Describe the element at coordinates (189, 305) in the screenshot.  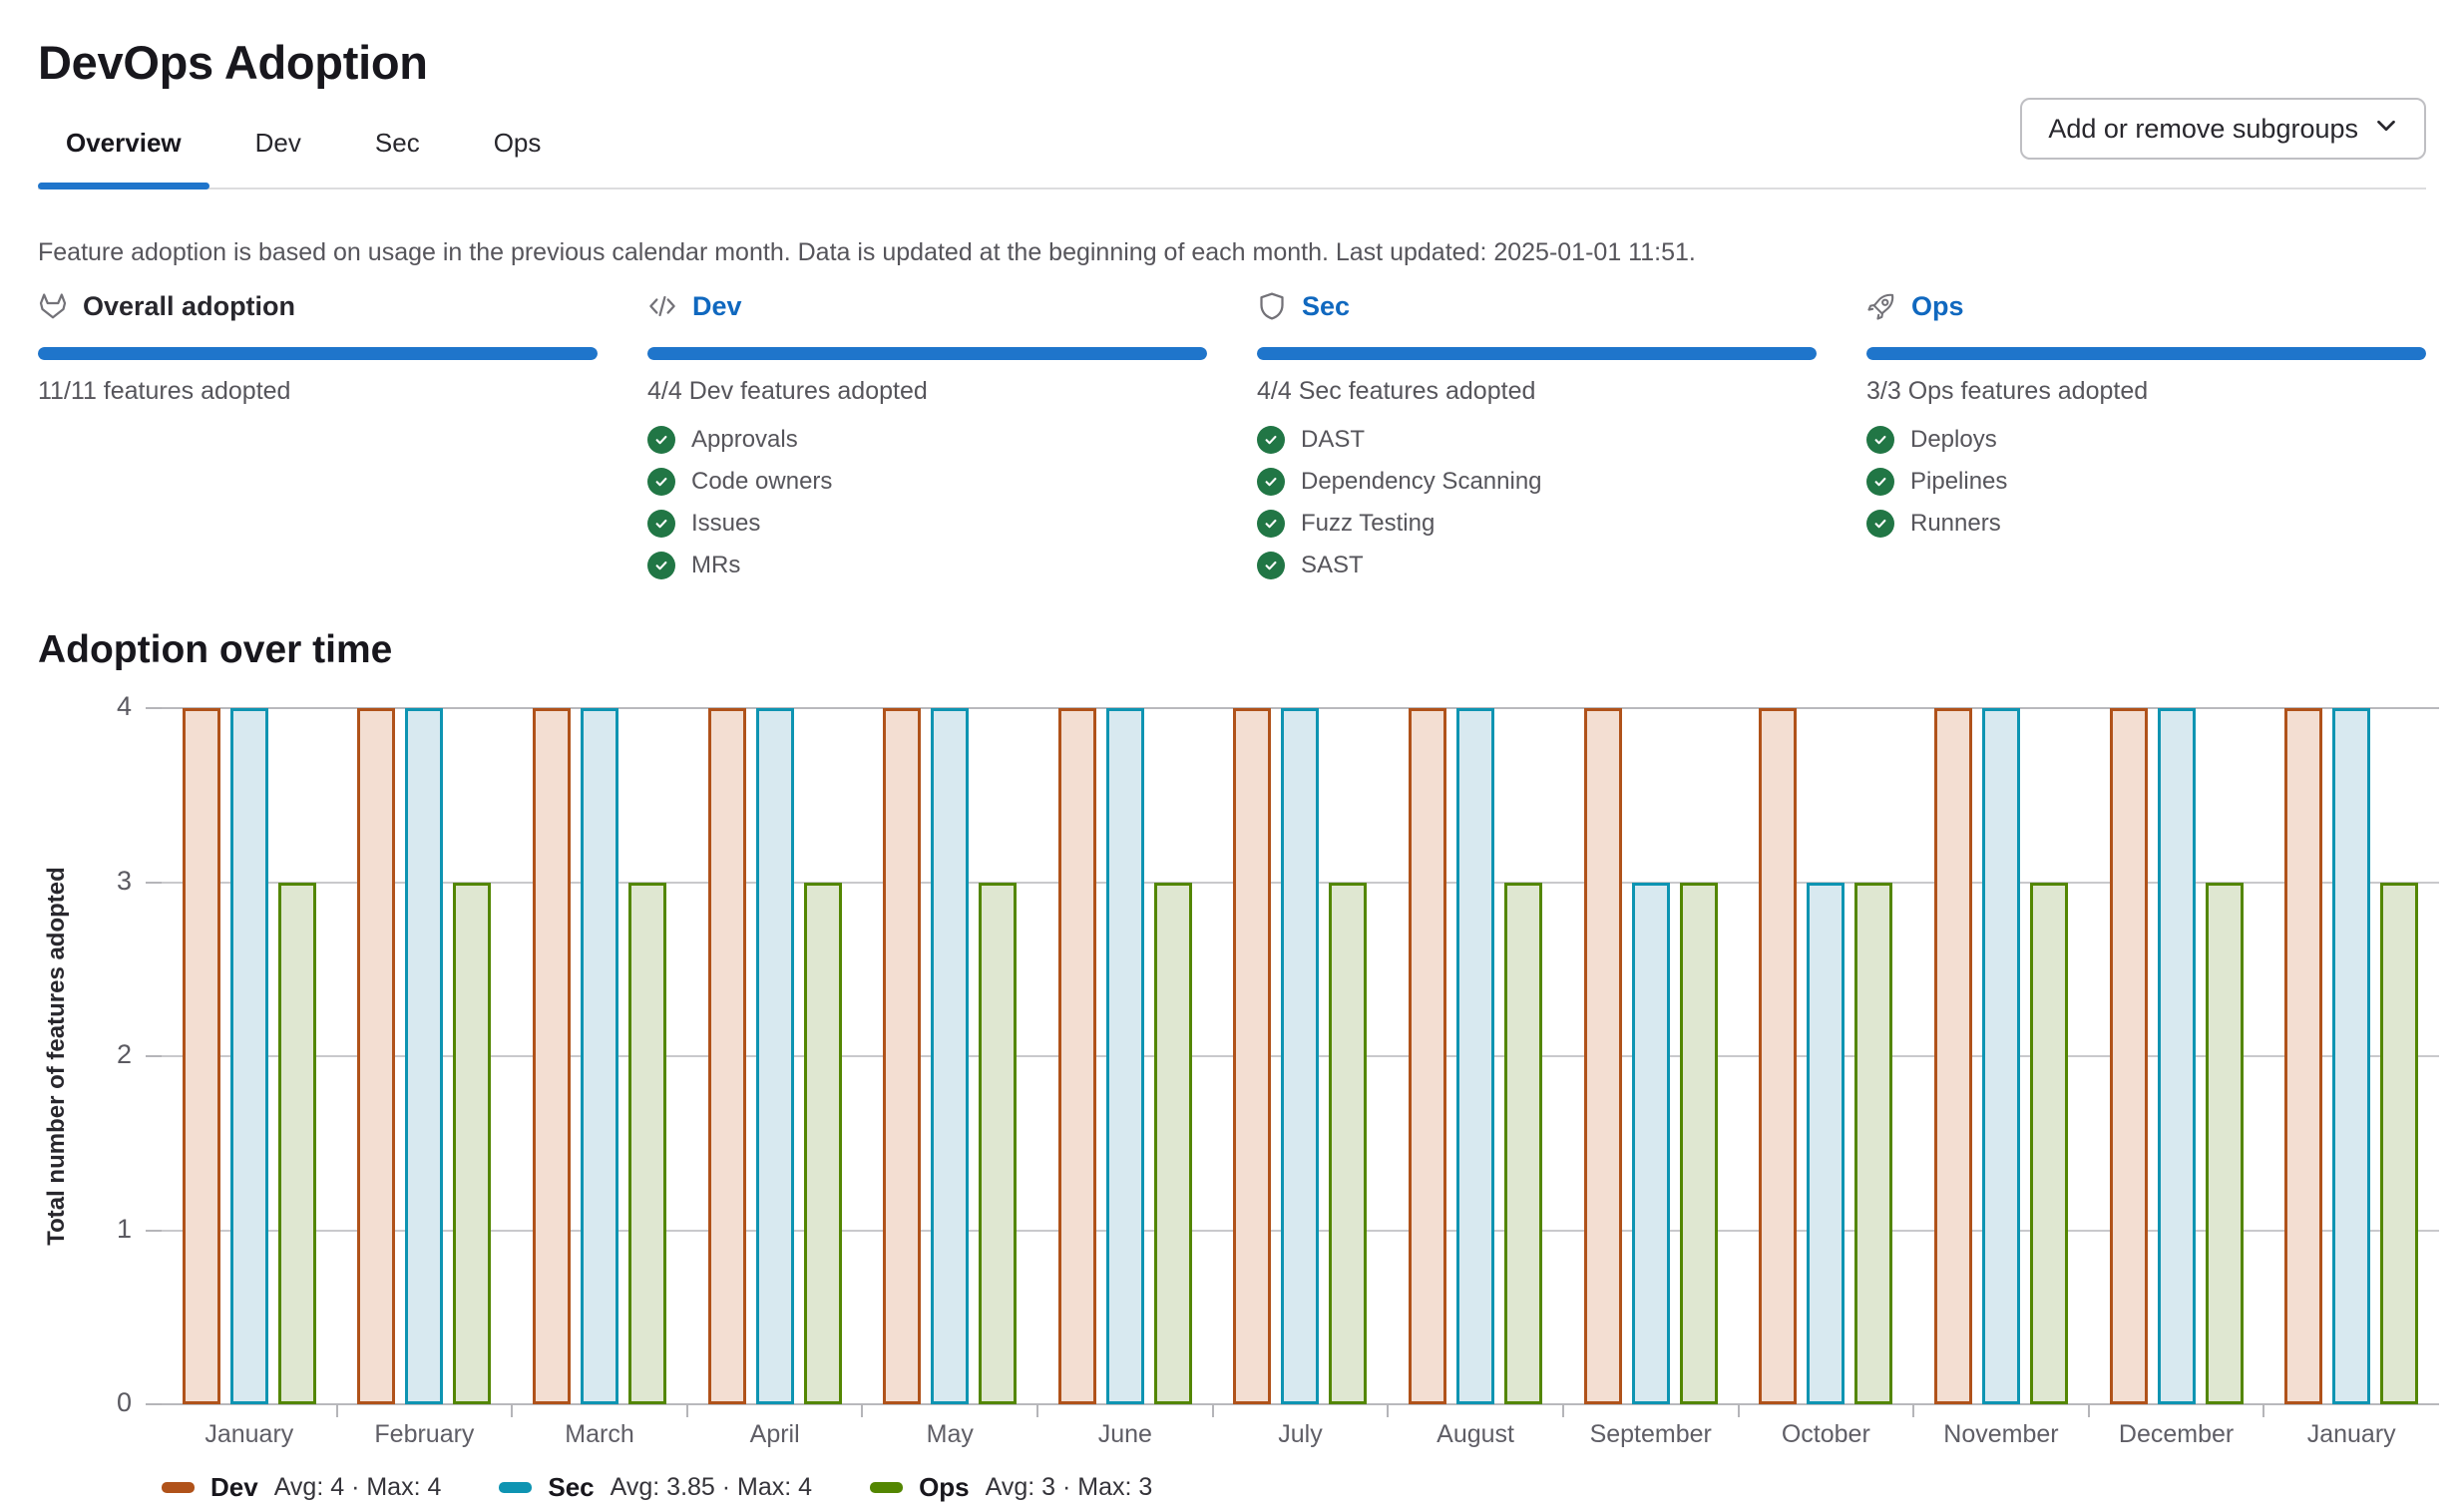
I see `card-title-overall-adoption: Overall adoption` at that location.